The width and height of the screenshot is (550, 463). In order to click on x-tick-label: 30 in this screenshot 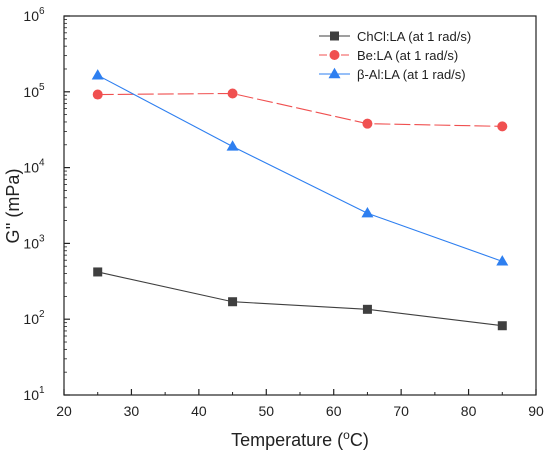, I will do `click(132, 411)`.